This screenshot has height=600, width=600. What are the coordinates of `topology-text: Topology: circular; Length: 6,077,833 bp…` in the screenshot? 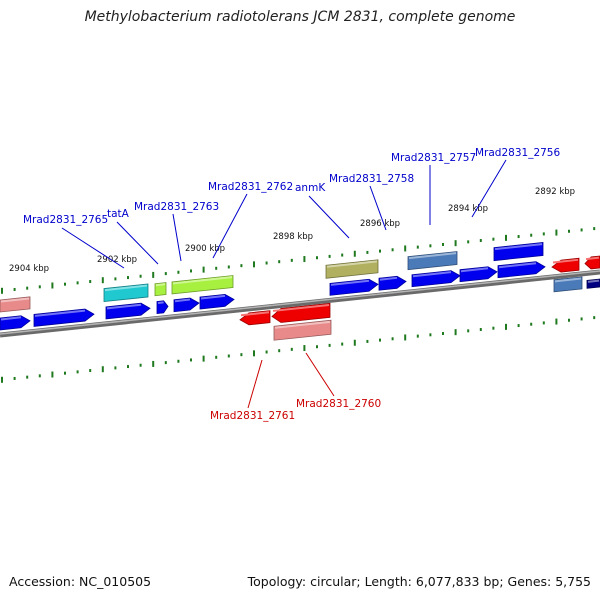 It's located at (419, 581).